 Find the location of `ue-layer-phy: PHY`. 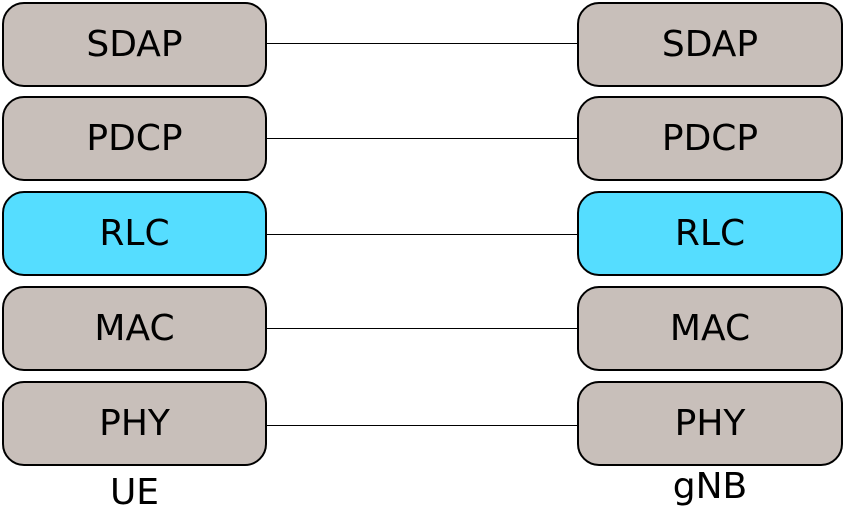

ue-layer-phy: PHY is located at coordinates (134, 423).